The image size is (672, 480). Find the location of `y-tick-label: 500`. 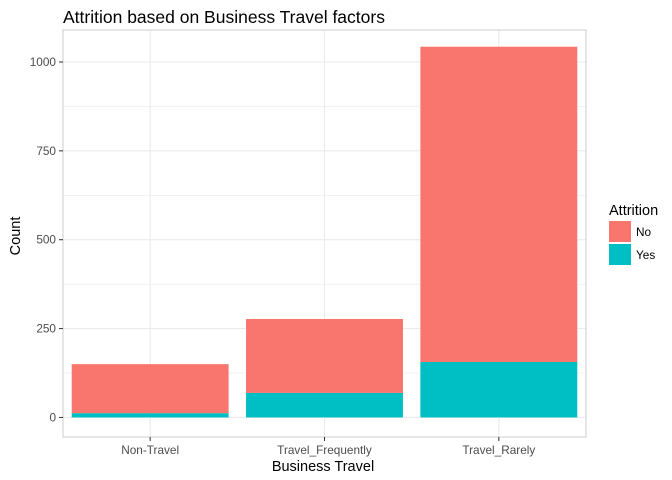

y-tick-label: 500 is located at coordinates (46, 240).